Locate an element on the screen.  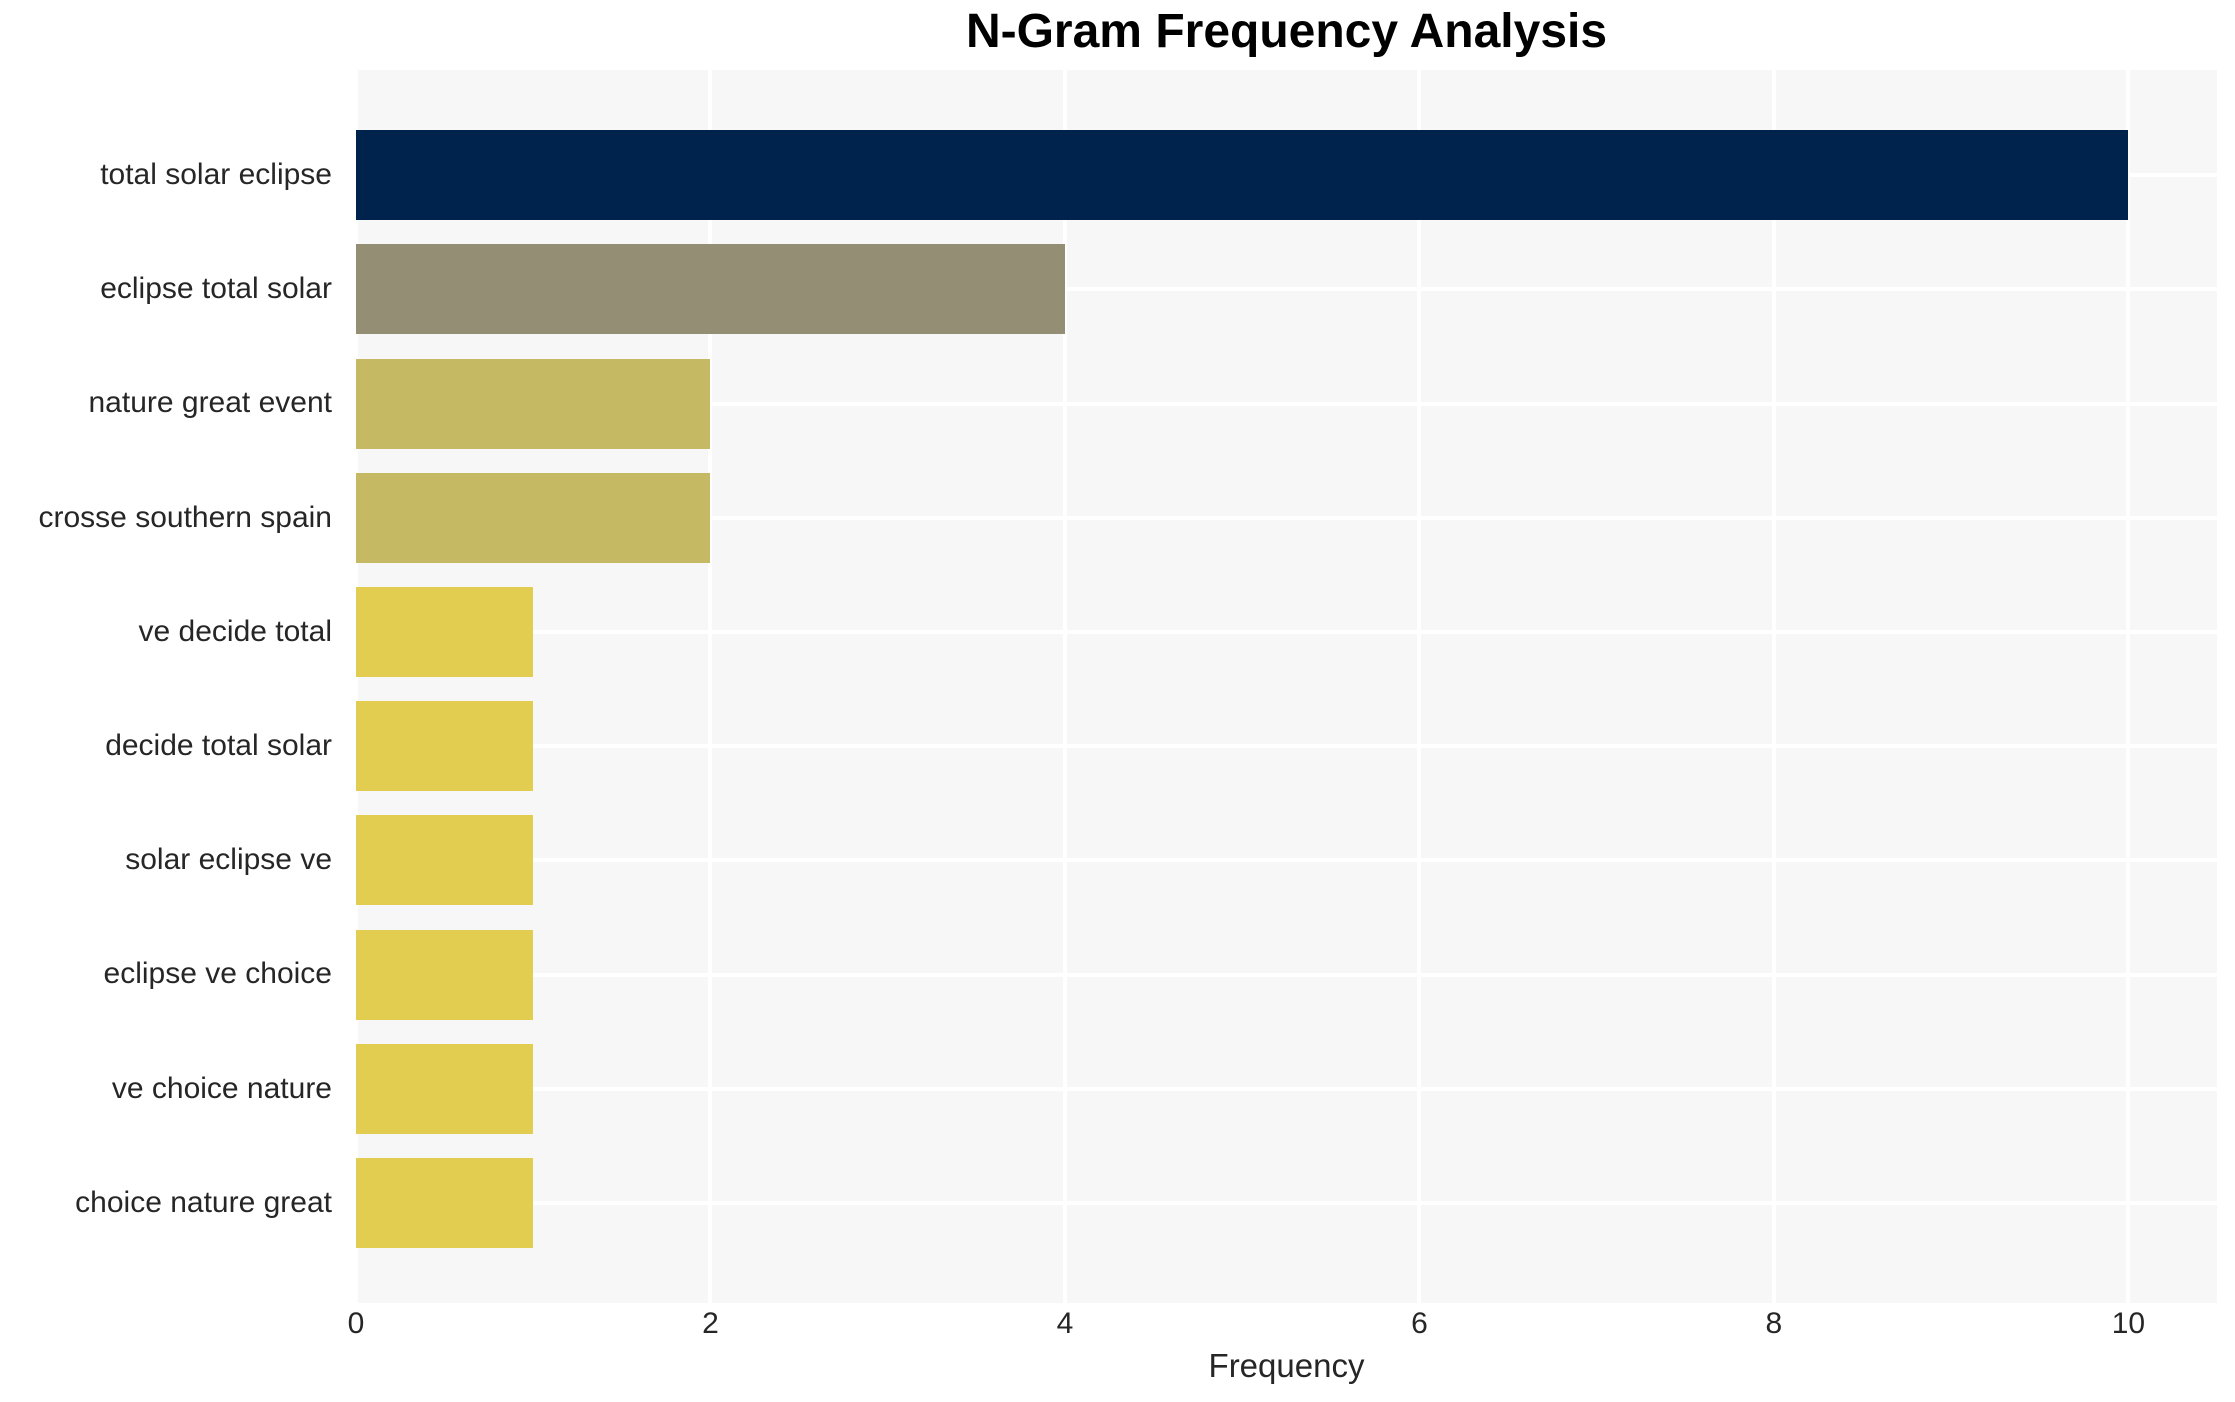
bar-ve-decide-total is located at coordinates (445, 631).